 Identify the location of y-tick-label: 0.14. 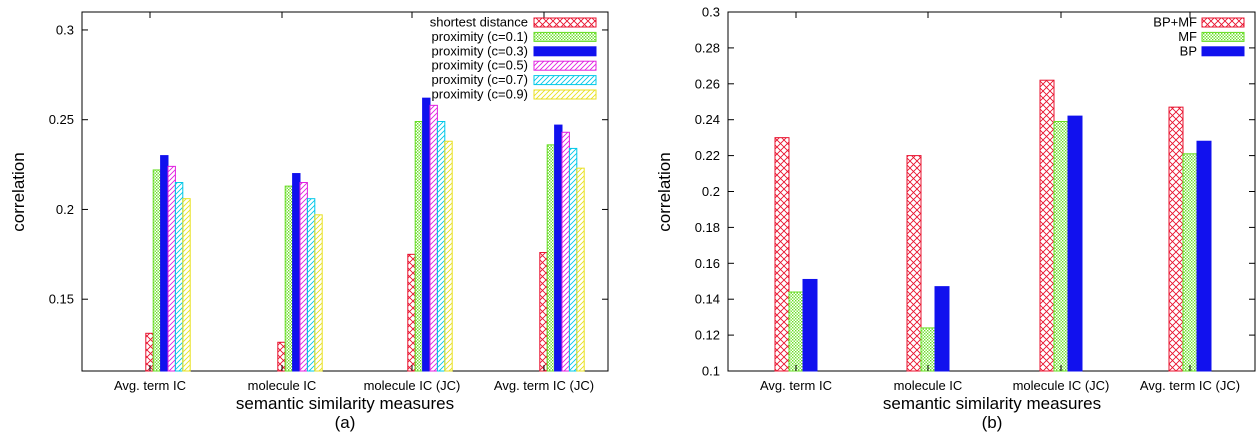
(707, 299).